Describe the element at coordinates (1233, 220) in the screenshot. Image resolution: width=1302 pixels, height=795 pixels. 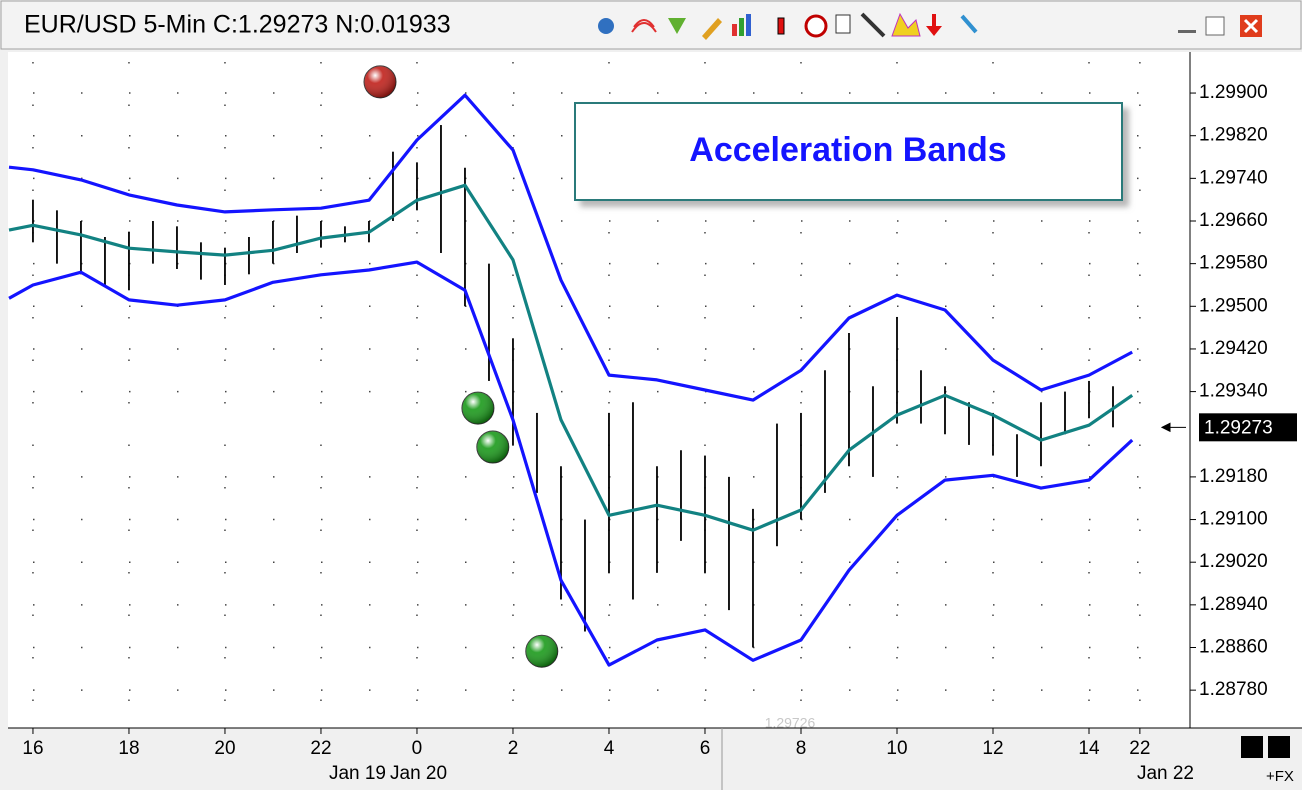
I see `y-tick-label: 1.29660` at that location.